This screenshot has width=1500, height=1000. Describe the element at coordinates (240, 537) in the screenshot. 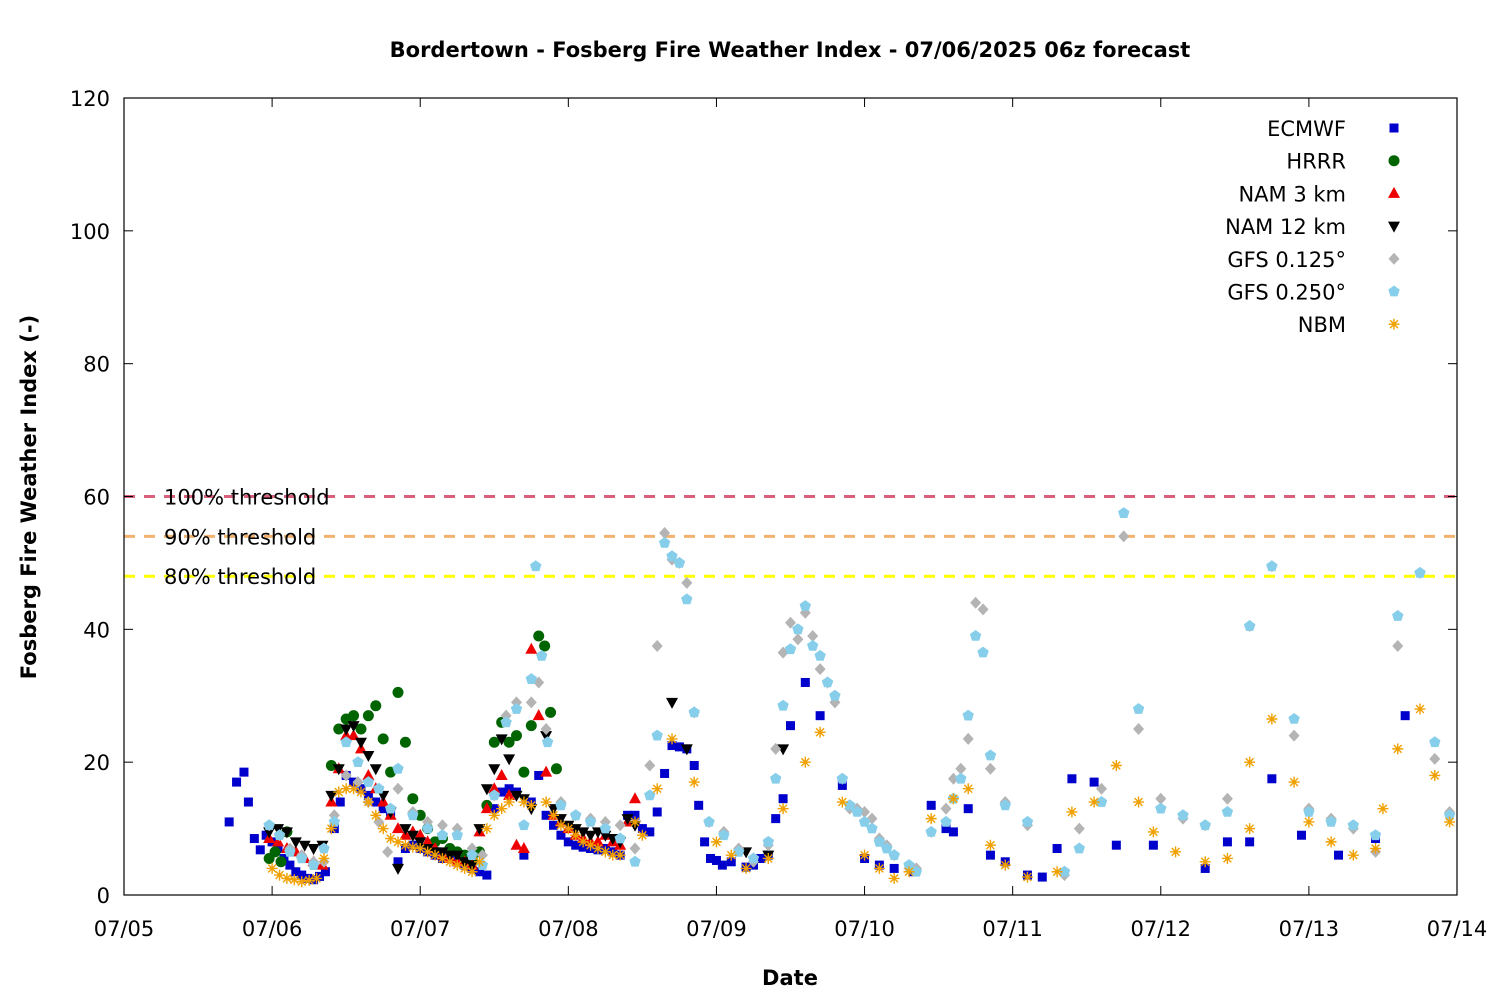

I see `threshold-label: 90% threshold` at that location.